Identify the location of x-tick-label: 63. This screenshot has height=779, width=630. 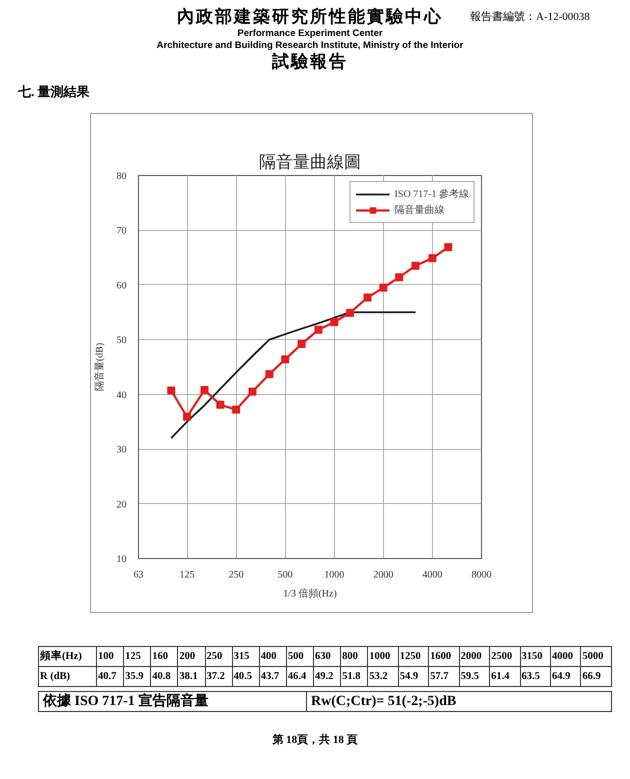
(139, 575).